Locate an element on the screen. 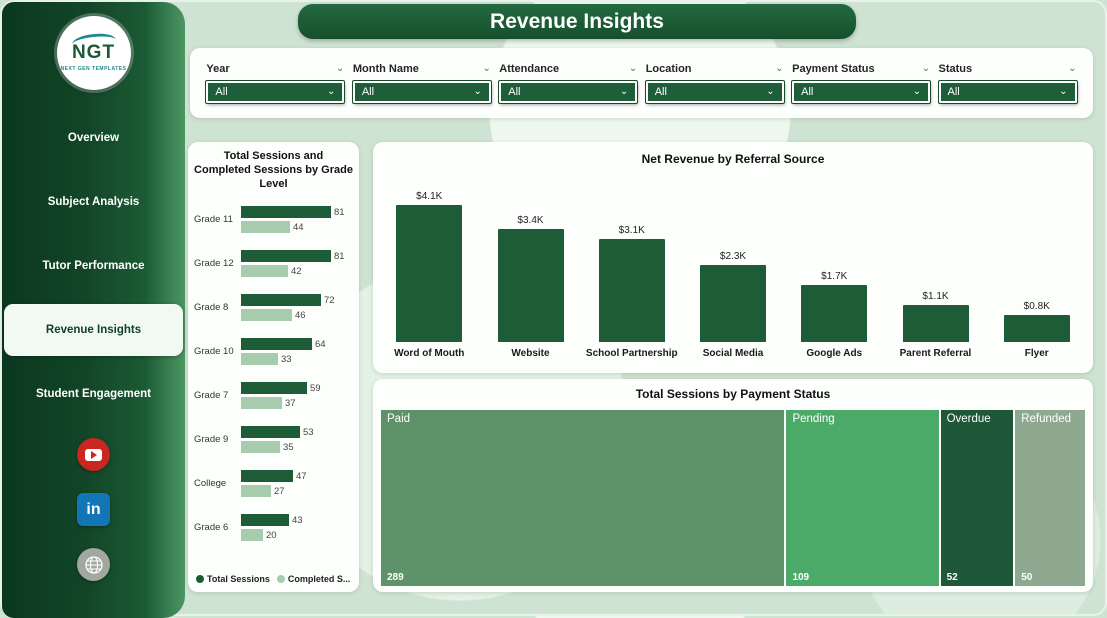 This screenshot has height=618, width=1107. grade-label: Grade 6 is located at coordinates (211, 528).